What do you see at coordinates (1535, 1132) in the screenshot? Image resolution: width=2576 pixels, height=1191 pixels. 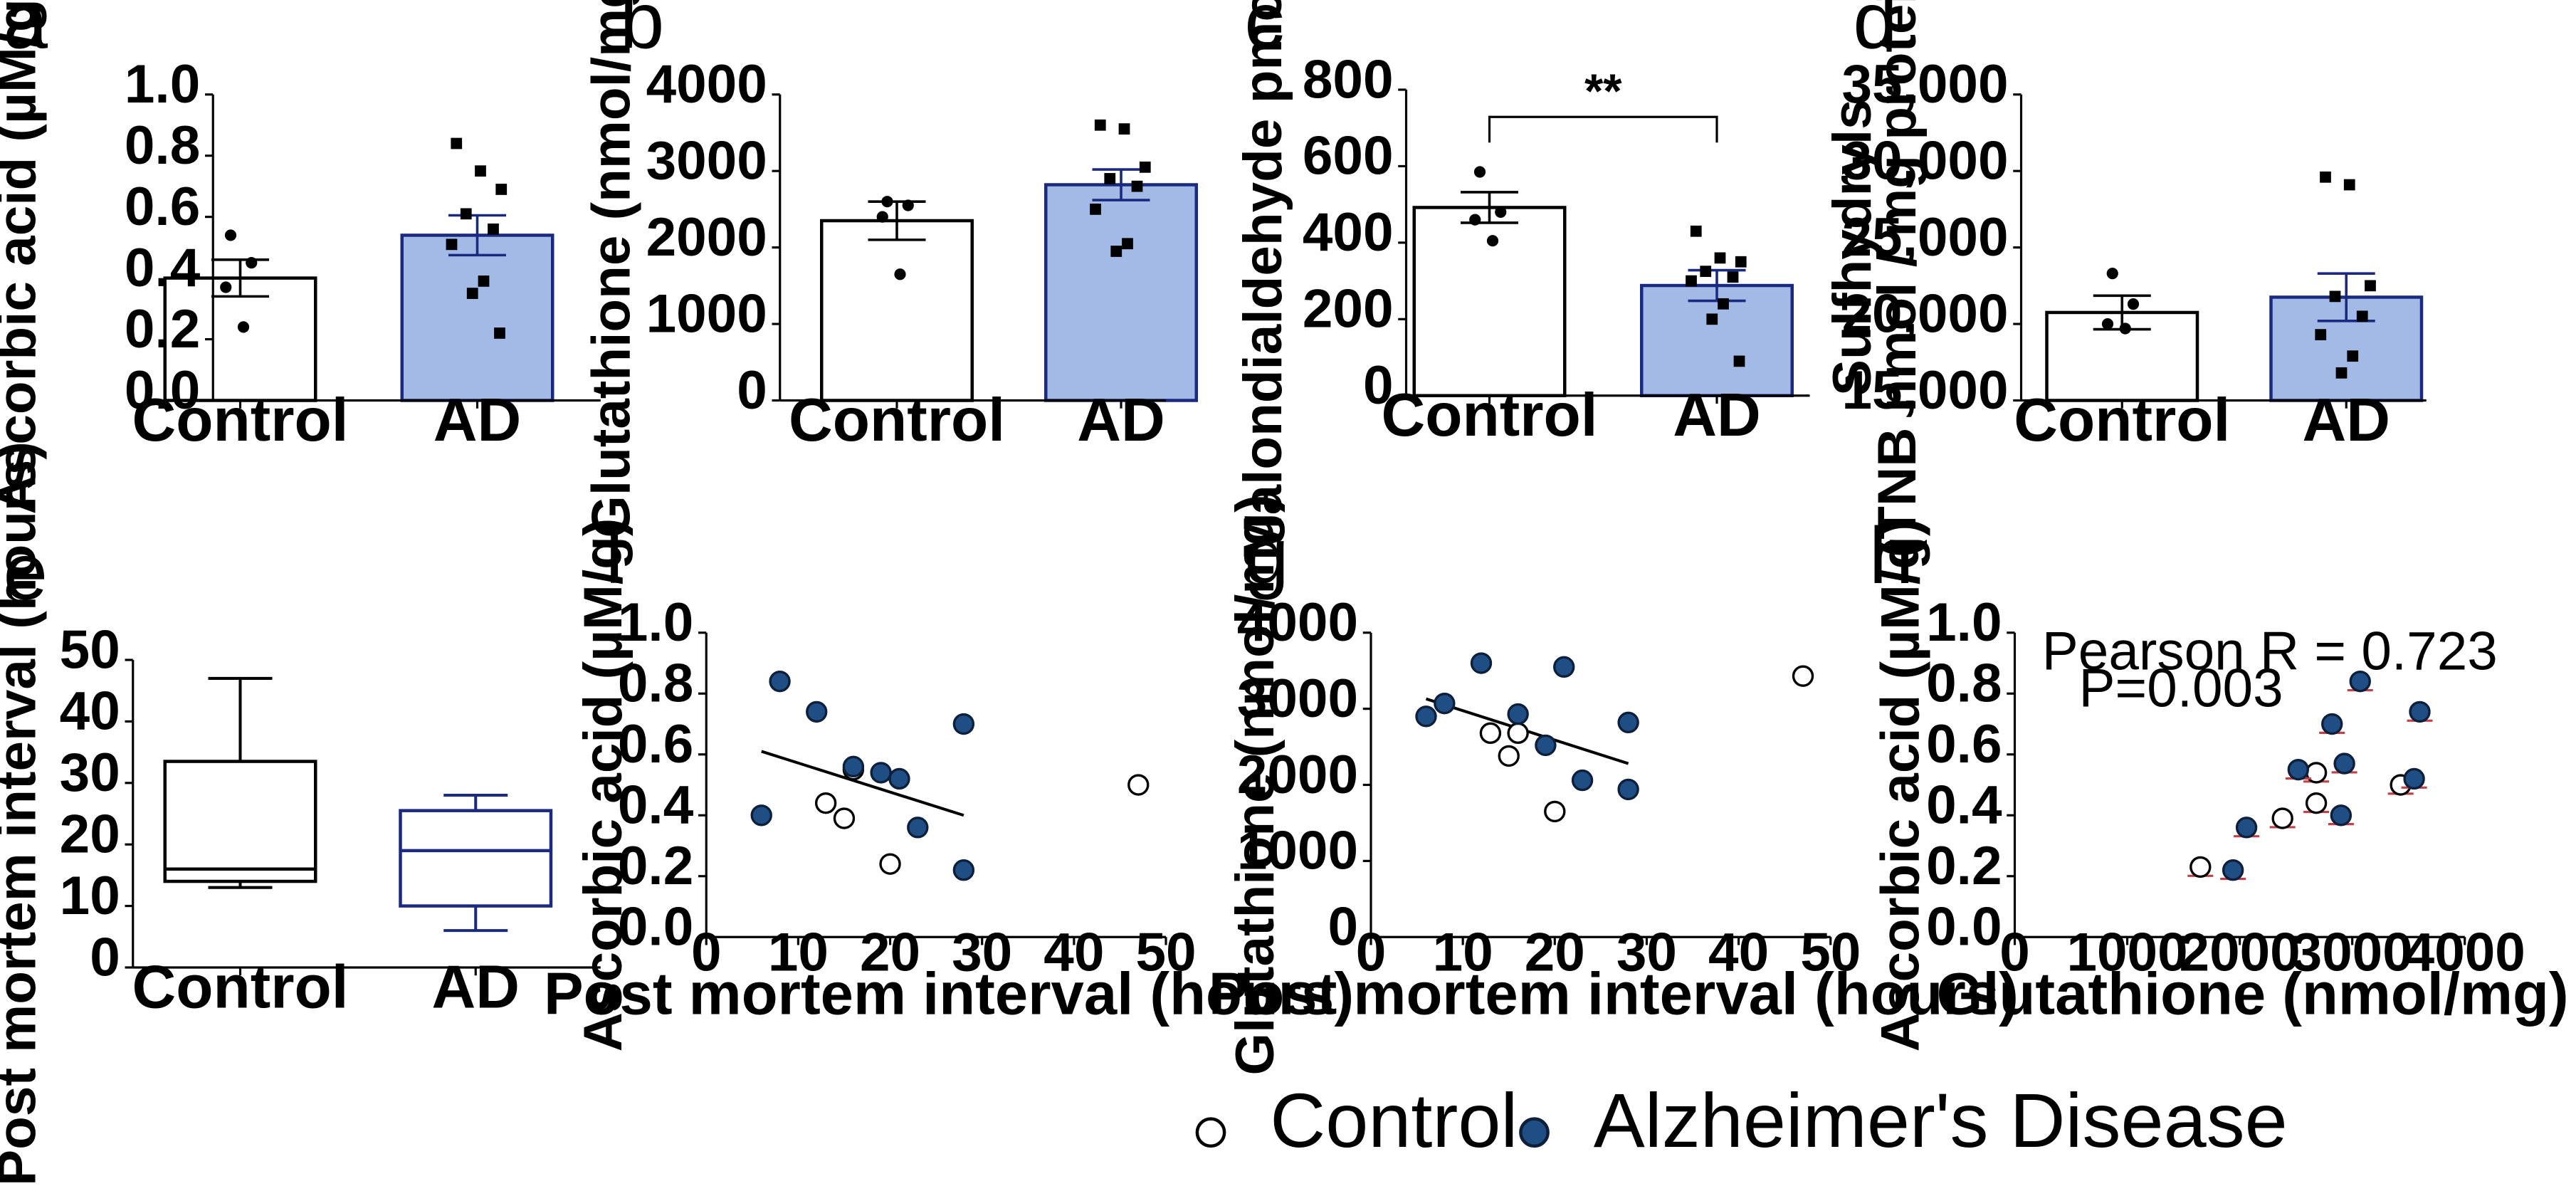 I see `legend-marker-ad` at bounding box center [1535, 1132].